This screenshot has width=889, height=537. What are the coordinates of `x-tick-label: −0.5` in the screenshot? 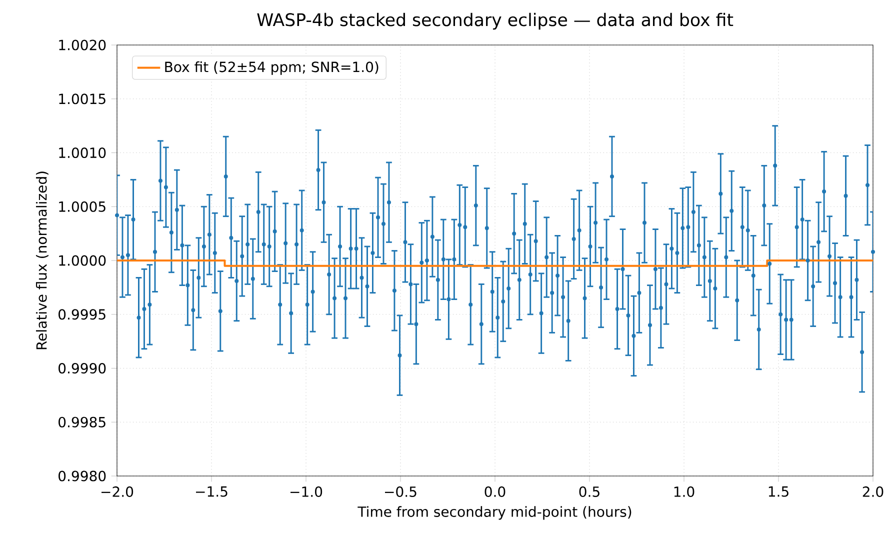 It's located at (400, 491).